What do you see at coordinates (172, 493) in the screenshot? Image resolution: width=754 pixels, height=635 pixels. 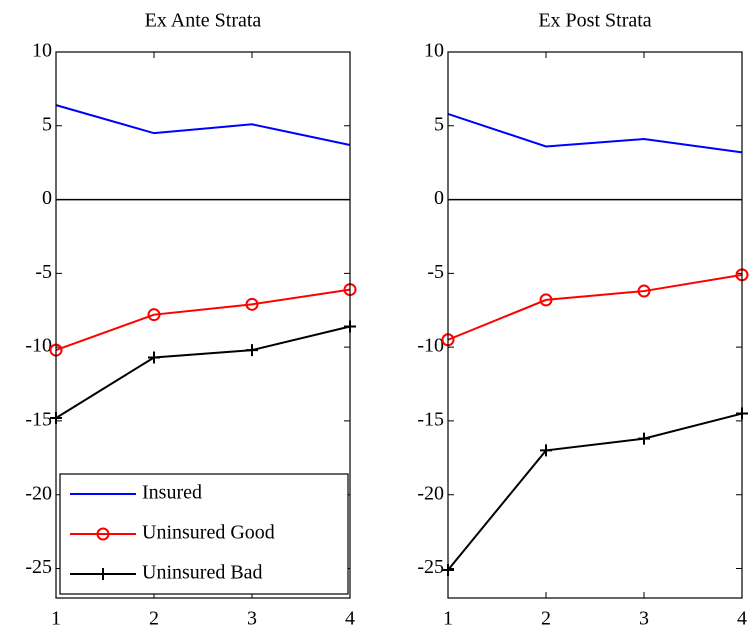 I see `legend-label: Insured` at bounding box center [172, 493].